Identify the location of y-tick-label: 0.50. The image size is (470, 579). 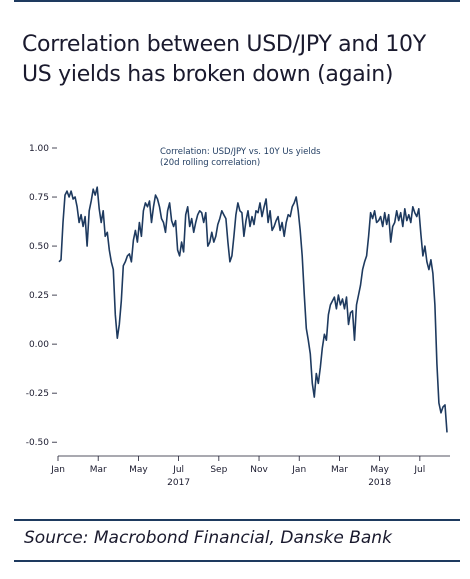
(39, 247).